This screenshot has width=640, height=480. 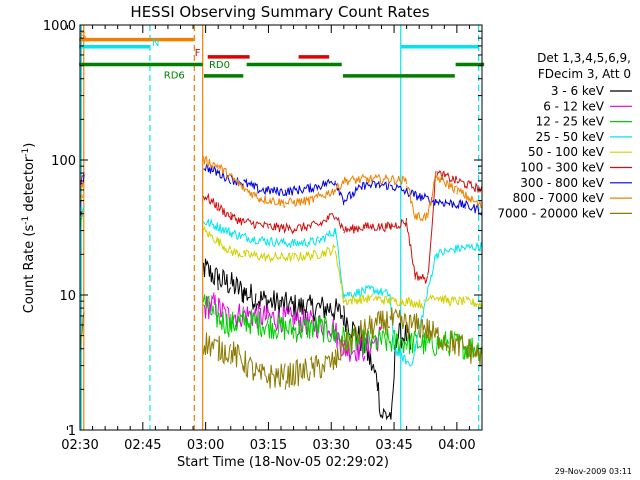 What do you see at coordinates (570, 137) in the screenshot?
I see `legend-entry-label: 25 - 50 keV` at bounding box center [570, 137].